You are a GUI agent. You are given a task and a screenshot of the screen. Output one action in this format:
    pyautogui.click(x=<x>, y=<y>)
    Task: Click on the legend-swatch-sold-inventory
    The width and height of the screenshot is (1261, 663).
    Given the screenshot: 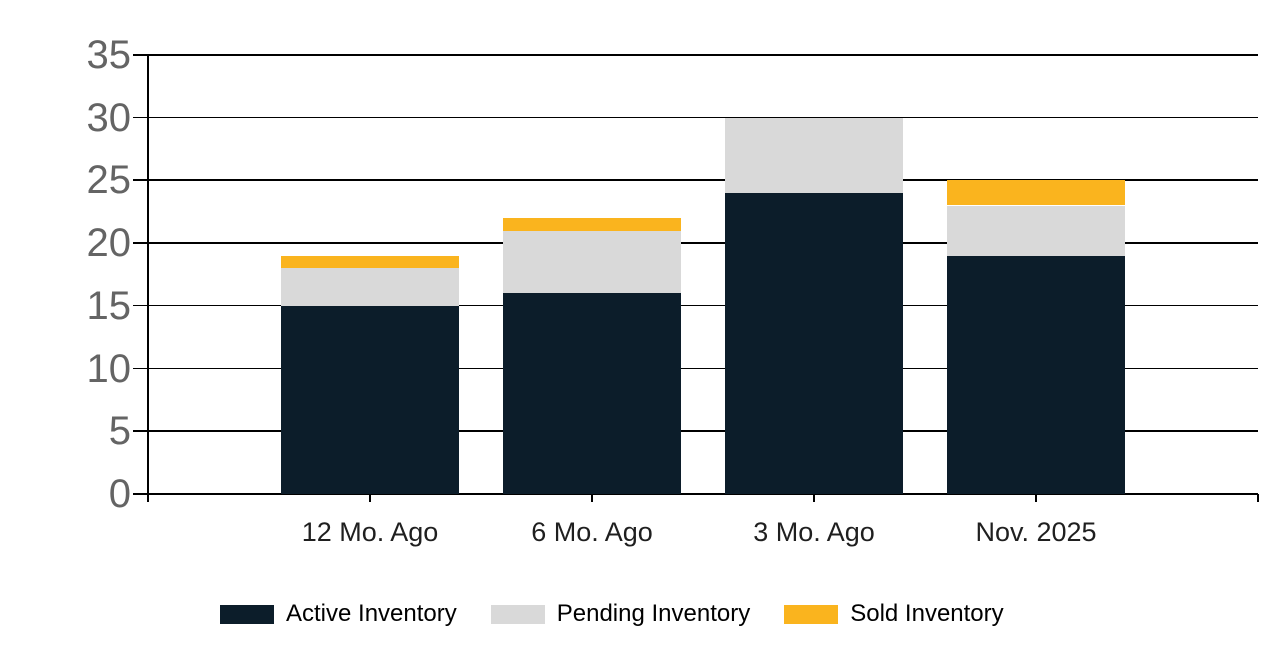 What is the action you would take?
    pyautogui.click(x=811, y=614)
    